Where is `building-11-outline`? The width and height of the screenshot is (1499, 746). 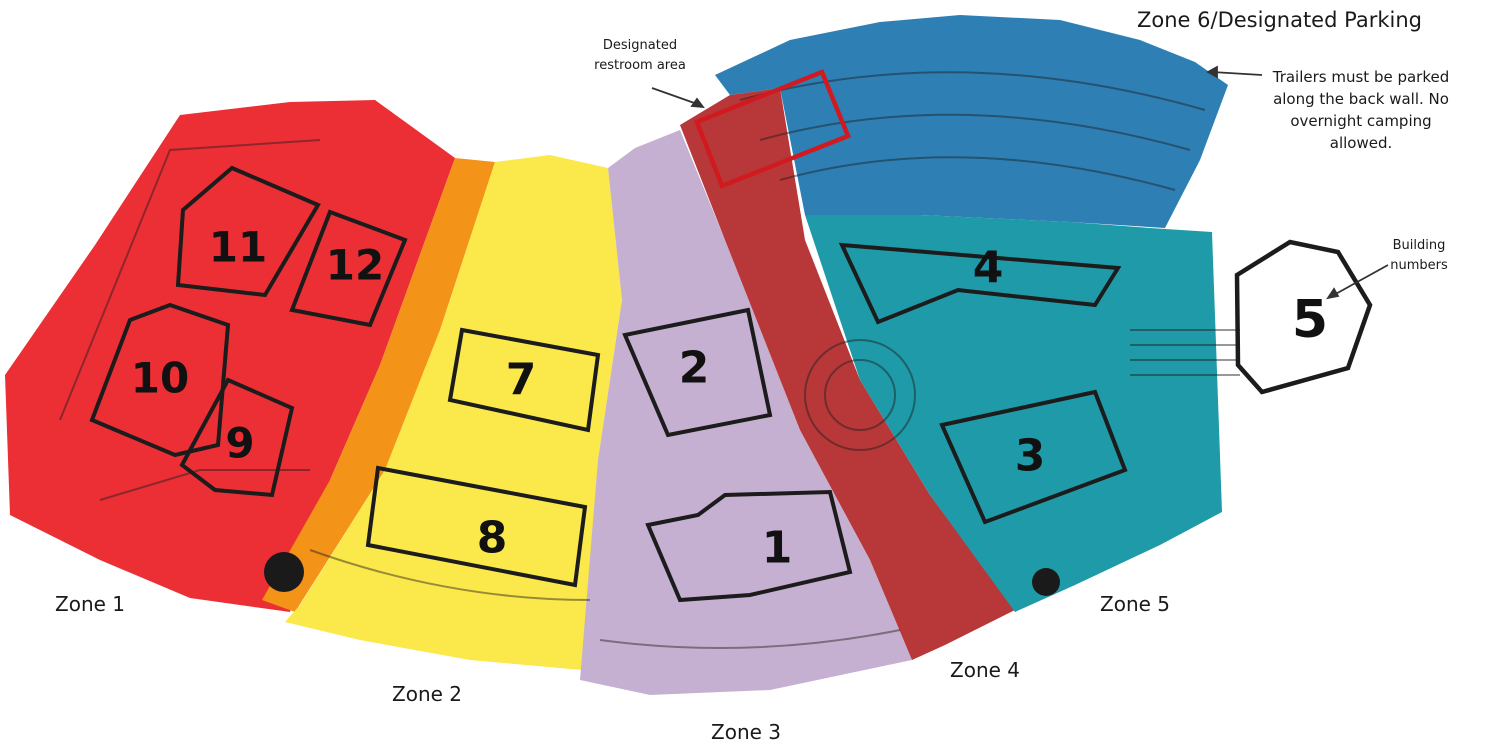 building-11-outline is located at coordinates (248, 231).